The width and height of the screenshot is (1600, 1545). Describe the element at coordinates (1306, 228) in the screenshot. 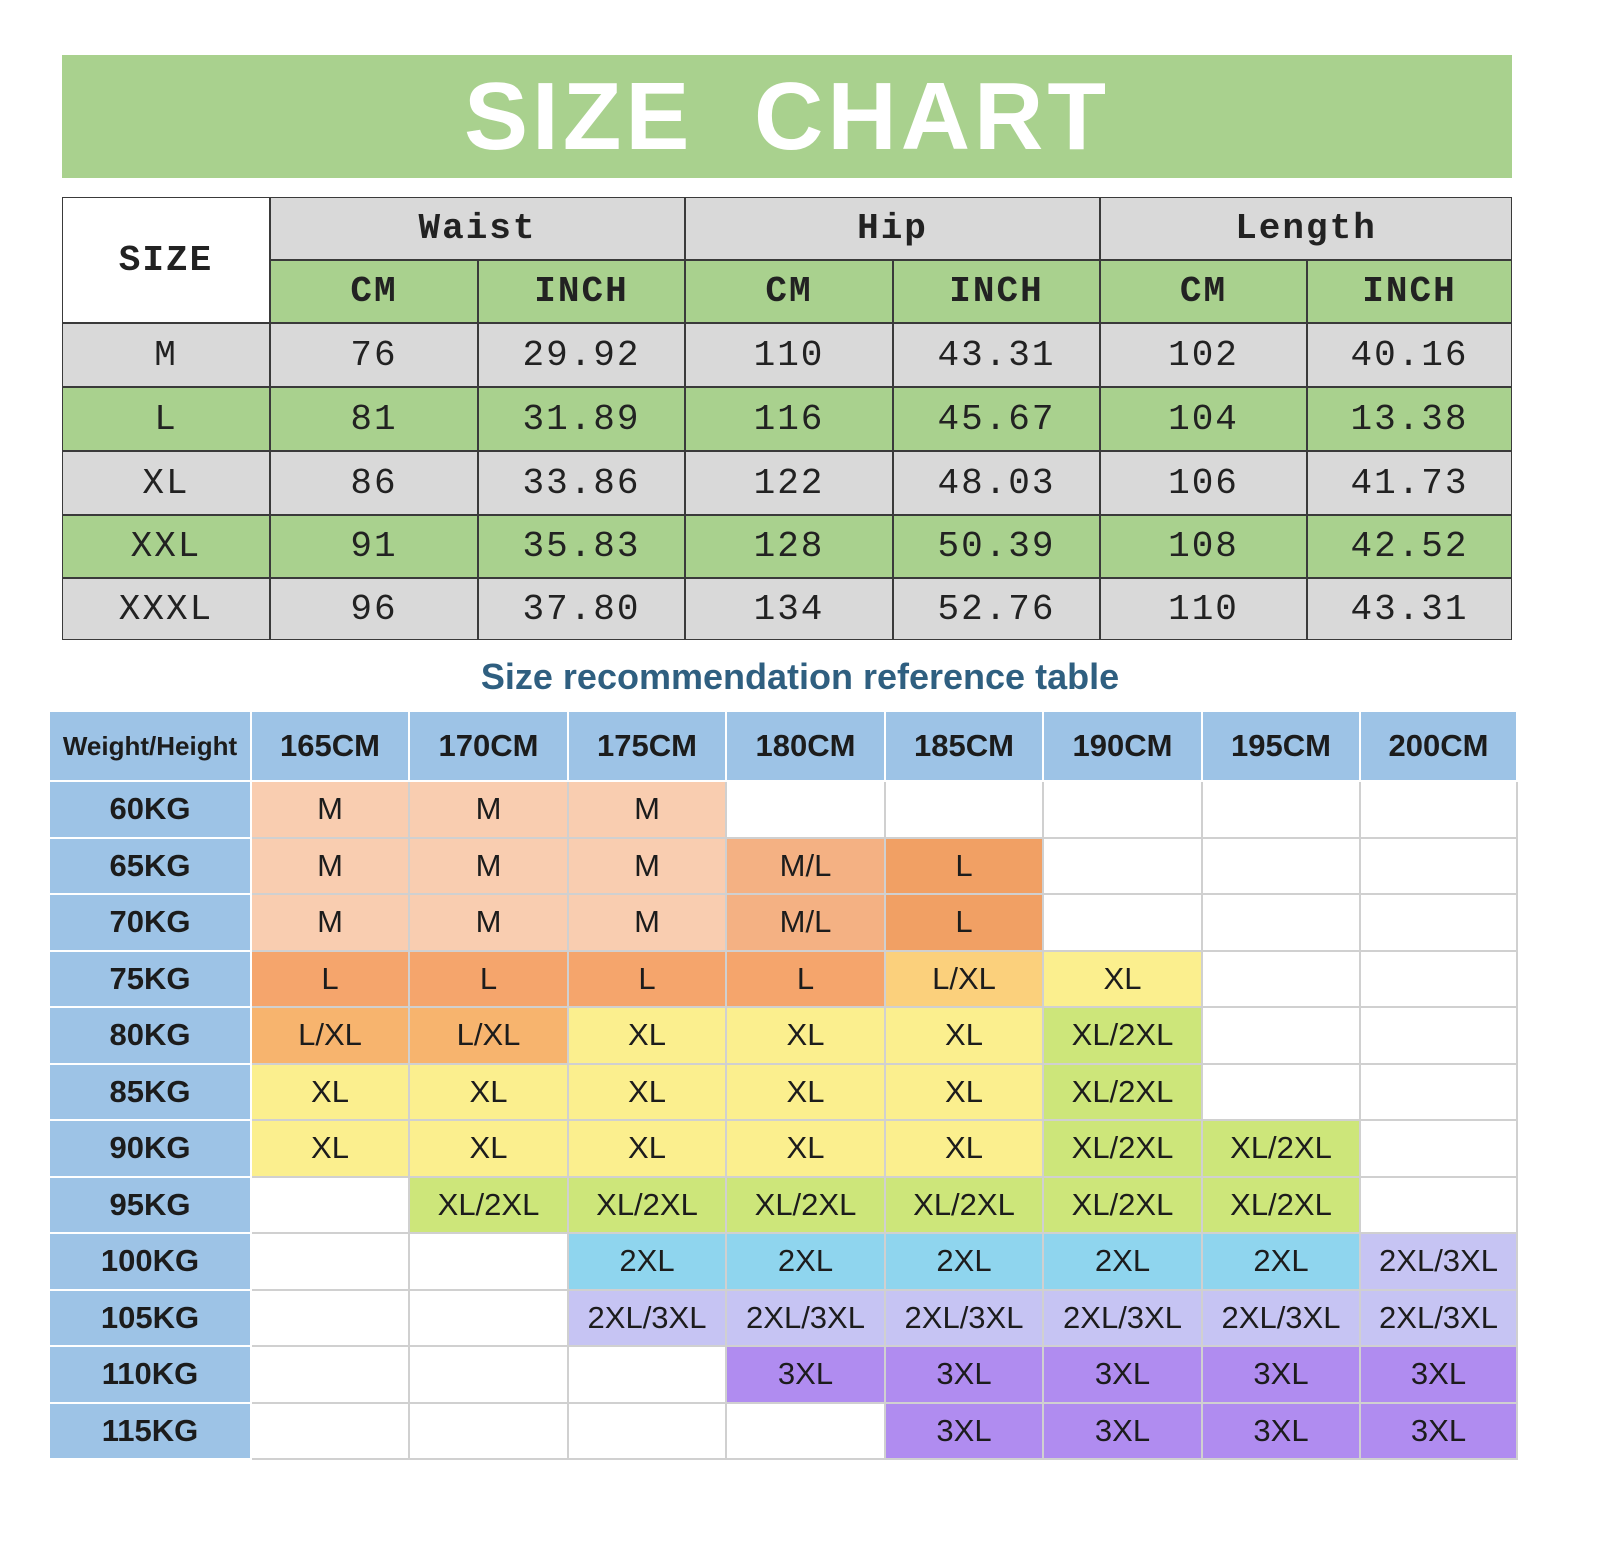

I see `group-header: Length` at that location.